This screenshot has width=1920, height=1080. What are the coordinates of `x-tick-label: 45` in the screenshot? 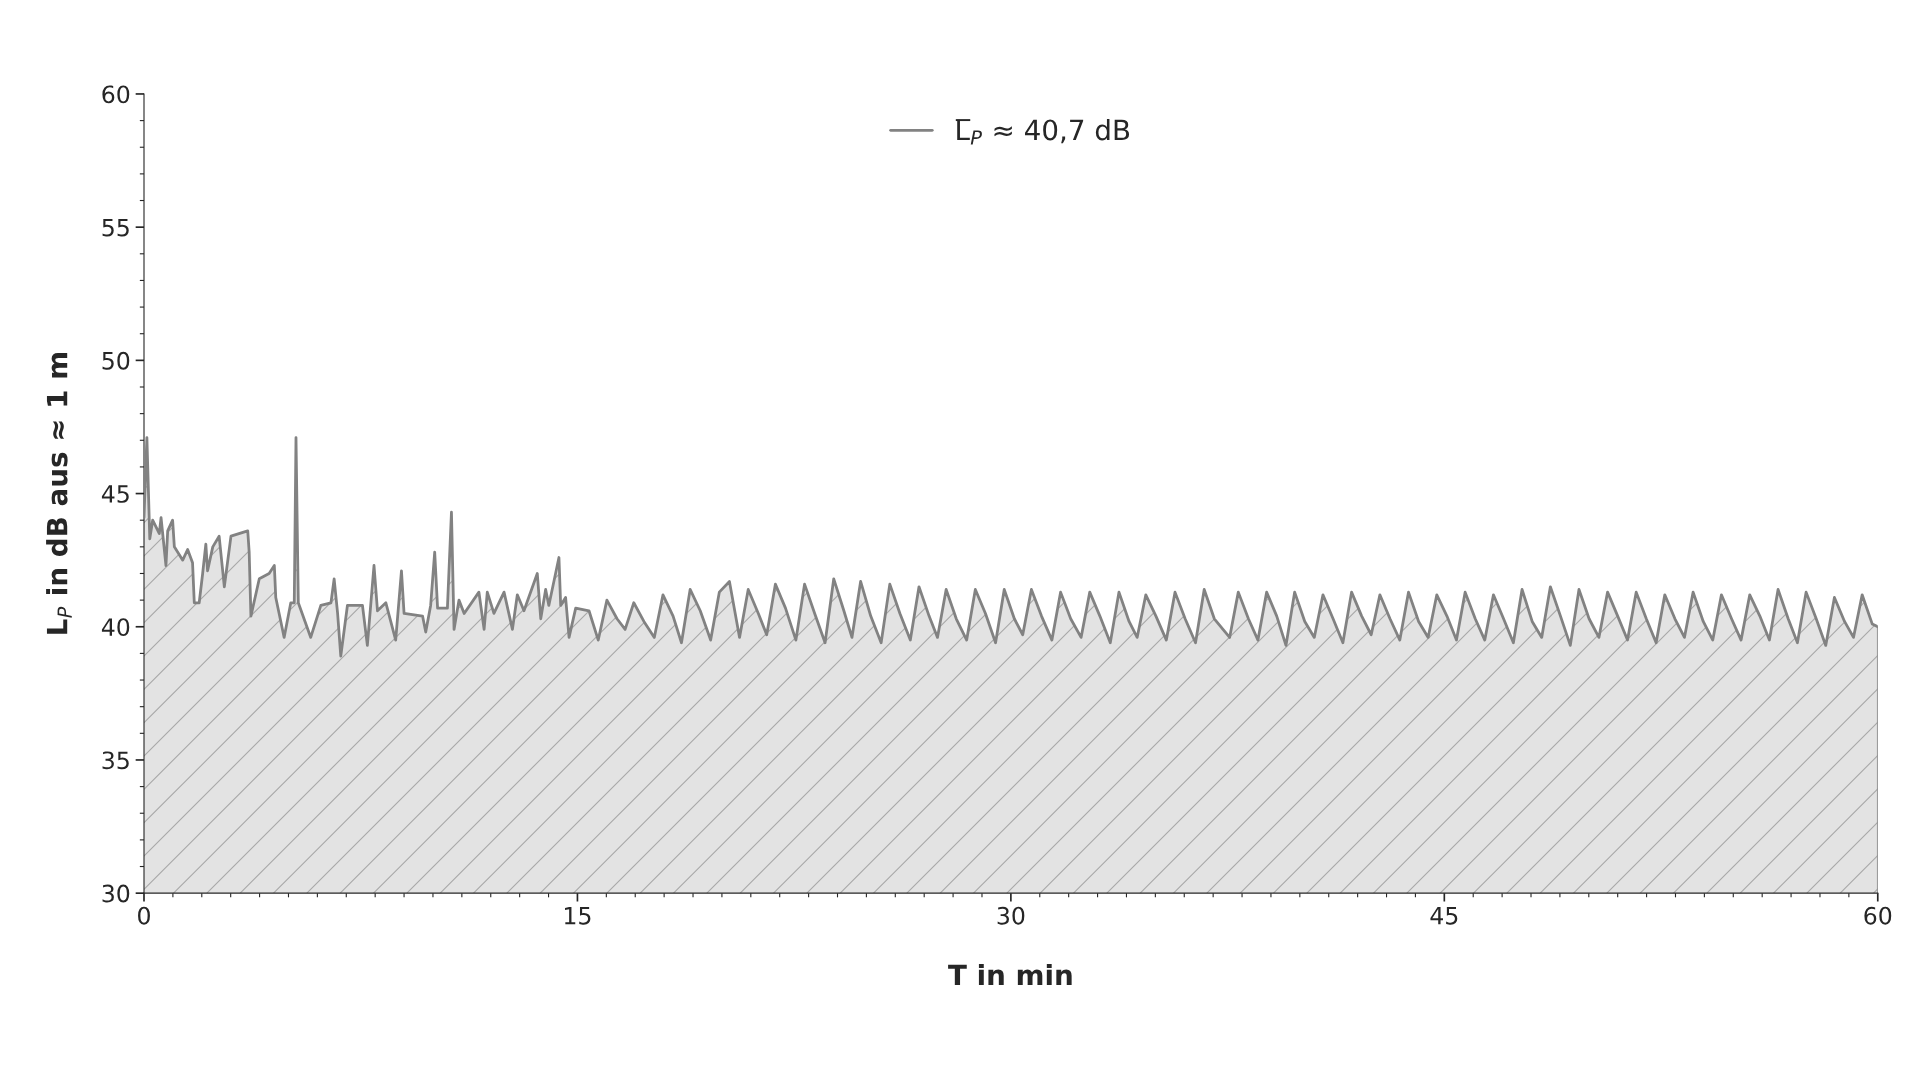 It's located at (1444, 916).